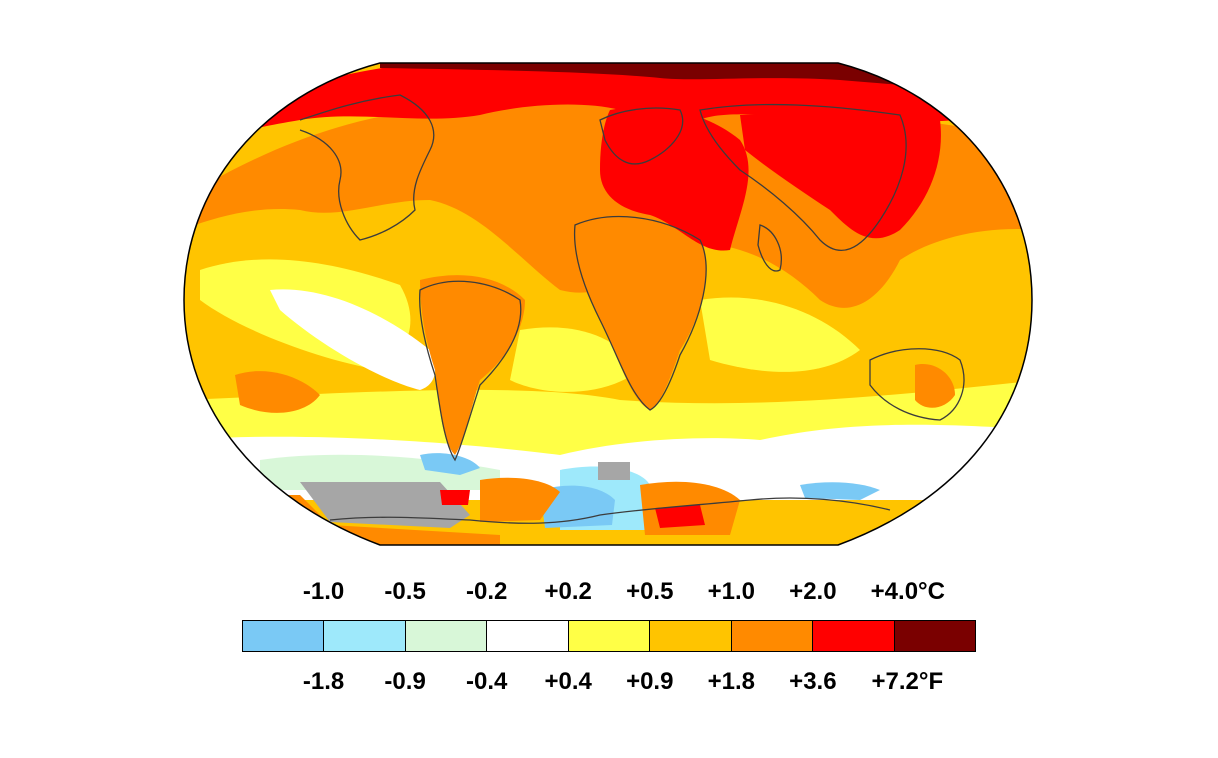  What do you see at coordinates (323, 681) in the screenshot?
I see `legend-fahrenheit-tick: -1.8` at bounding box center [323, 681].